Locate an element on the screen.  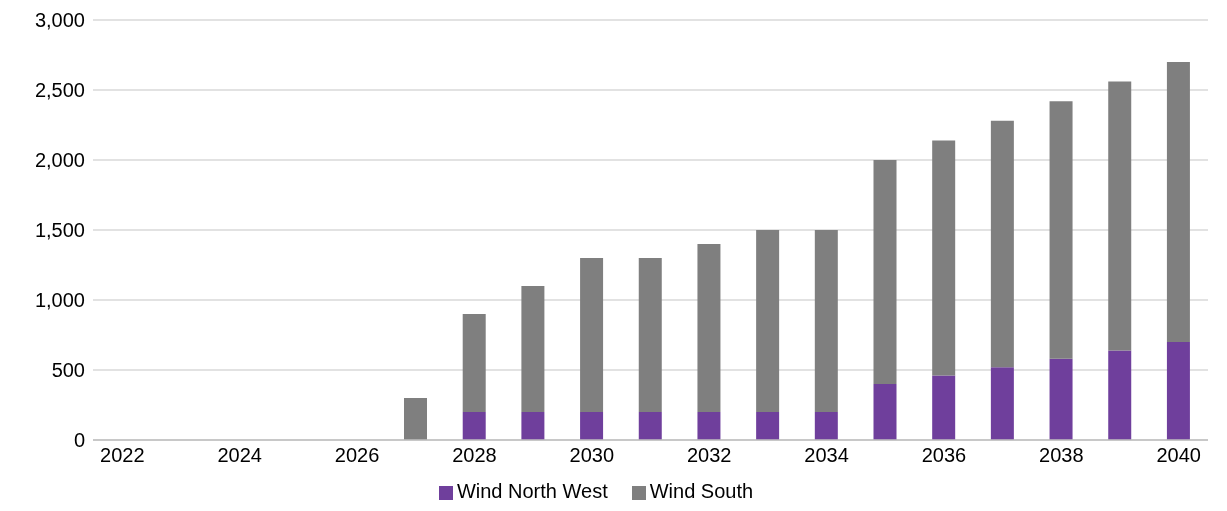
x-tick-label: 2026 is located at coordinates (357, 455).